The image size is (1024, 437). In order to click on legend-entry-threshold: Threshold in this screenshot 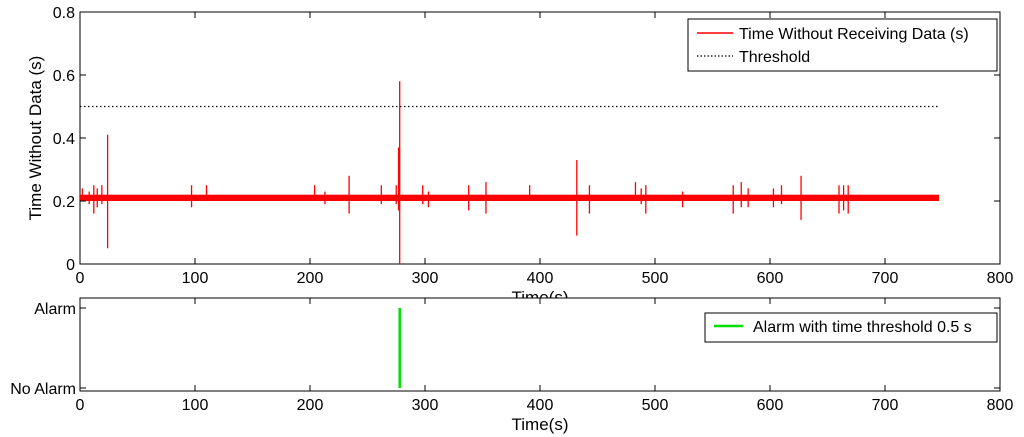, I will do `click(774, 57)`.